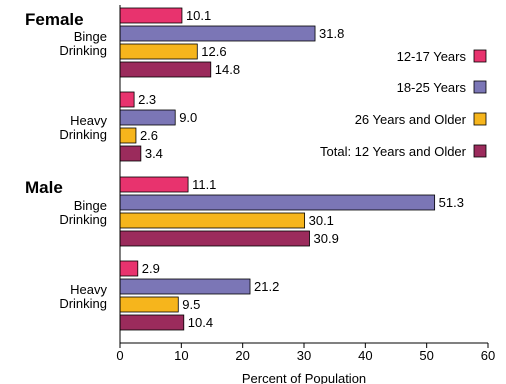 The width and height of the screenshot is (506, 384). Describe the element at coordinates (242, 355) in the screenshot. I see `x-tick-label: 20` at that location.